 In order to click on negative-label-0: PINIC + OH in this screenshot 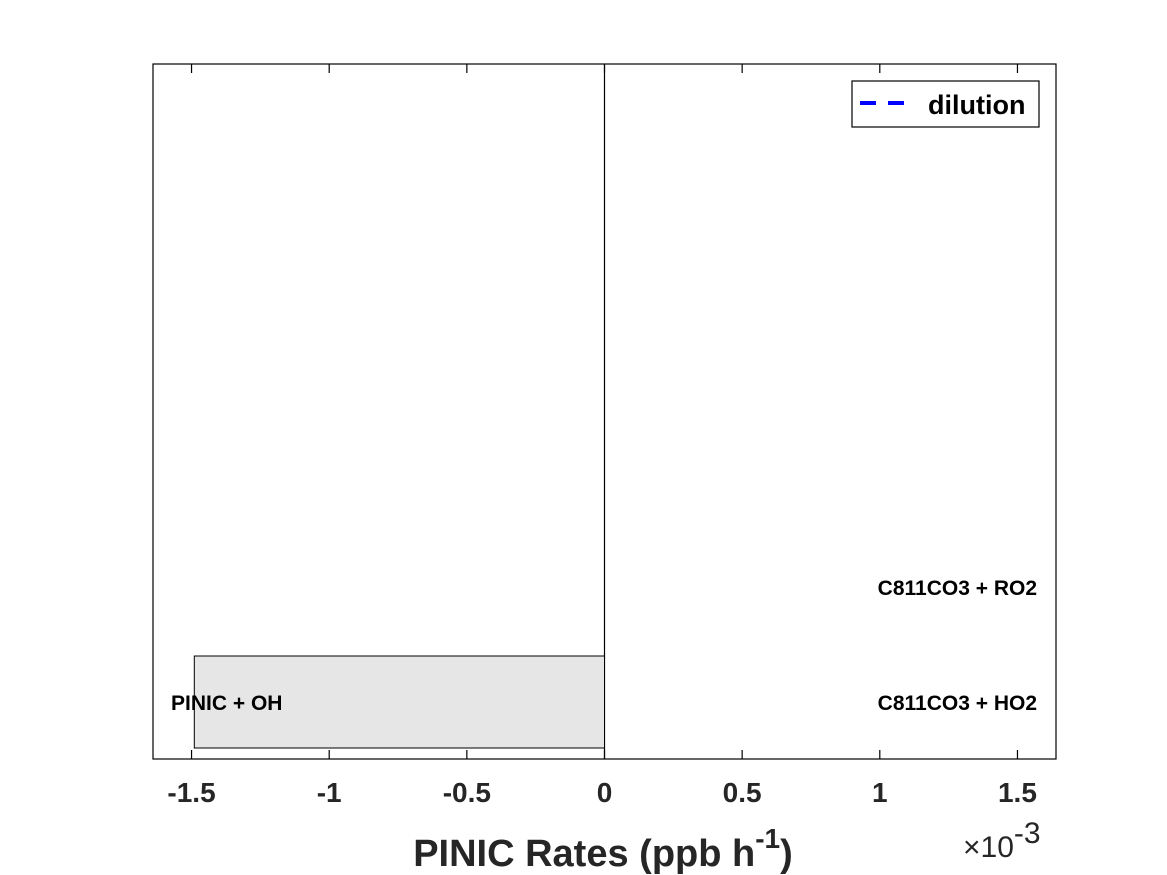, I will do `click(226, 703)`.